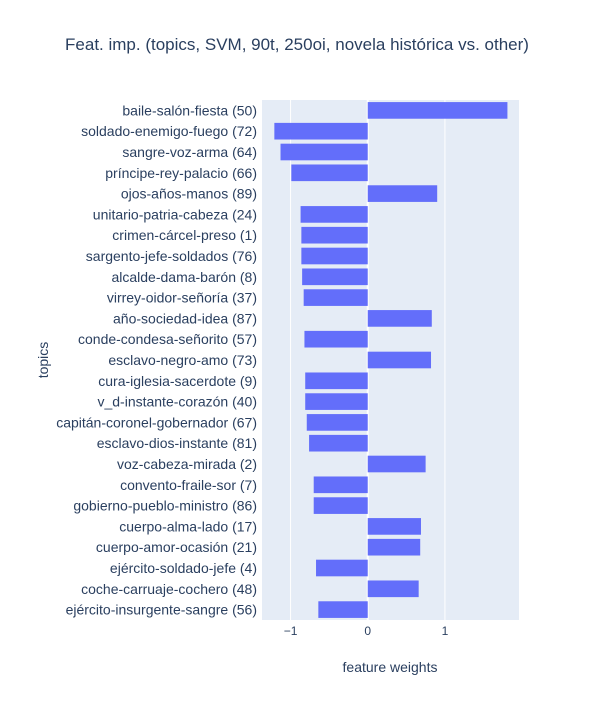 The image size is (600, 705). I want to click on y-tick-label: crimen-cárcel-preso (1), so click(184, 235).